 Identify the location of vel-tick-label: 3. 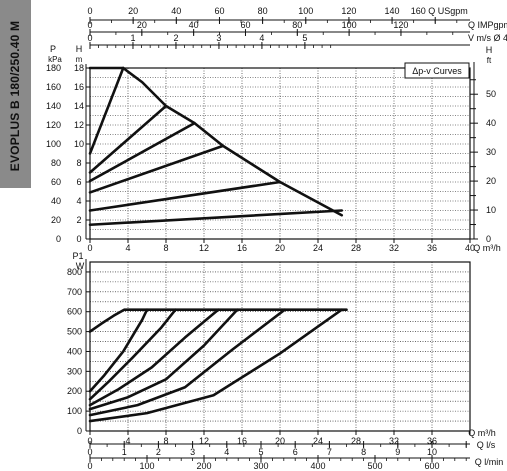
(218, 38).